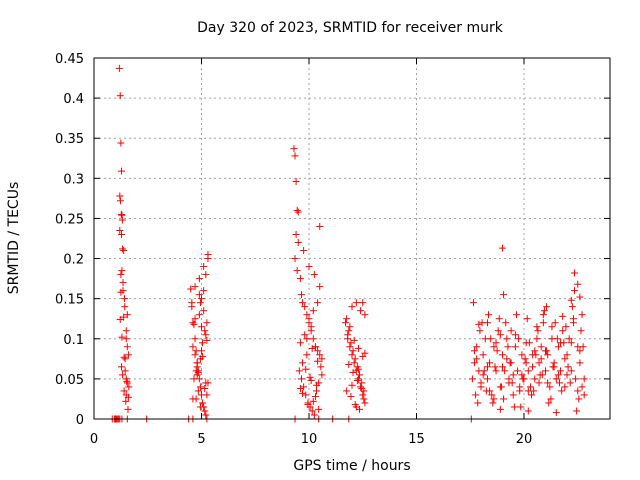 This screenshot has width=640, height=480. I want to click on x-tick-label: 5, so click(201, 439).